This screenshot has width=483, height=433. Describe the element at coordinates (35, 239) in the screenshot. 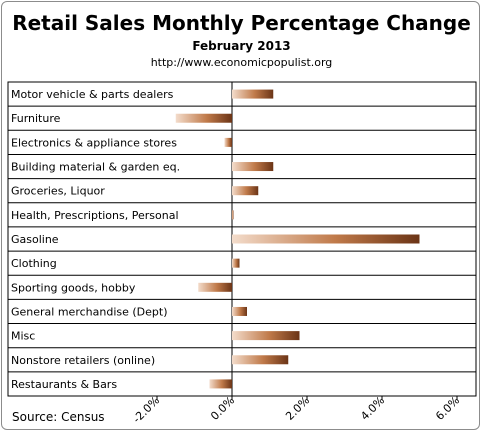

I see `category-label: Gasoline` at that location.